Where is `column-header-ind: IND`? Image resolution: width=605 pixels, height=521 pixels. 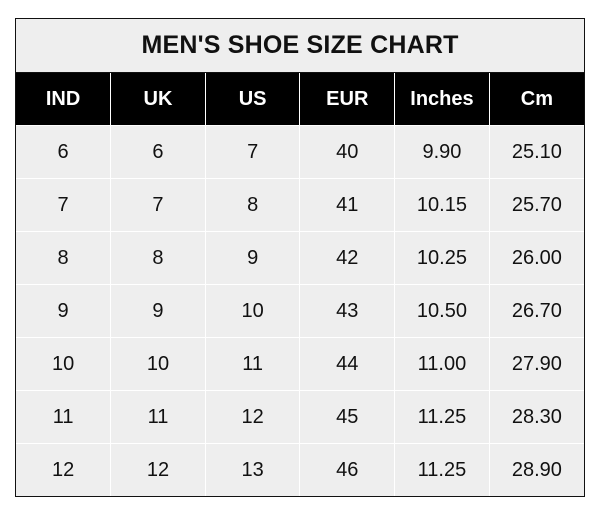 column-header-ind: IND is located at coordinates (63, 99).